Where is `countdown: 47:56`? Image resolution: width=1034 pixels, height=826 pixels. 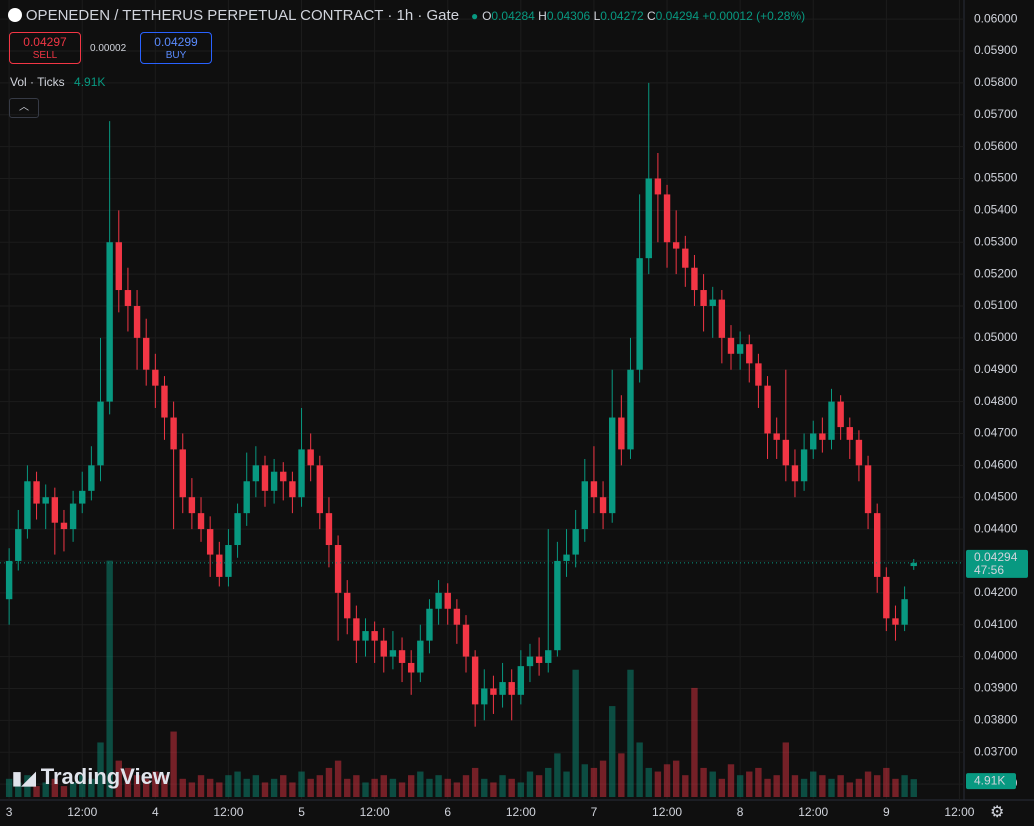
countdown: 47:56 is located at coordinates (989, 570).